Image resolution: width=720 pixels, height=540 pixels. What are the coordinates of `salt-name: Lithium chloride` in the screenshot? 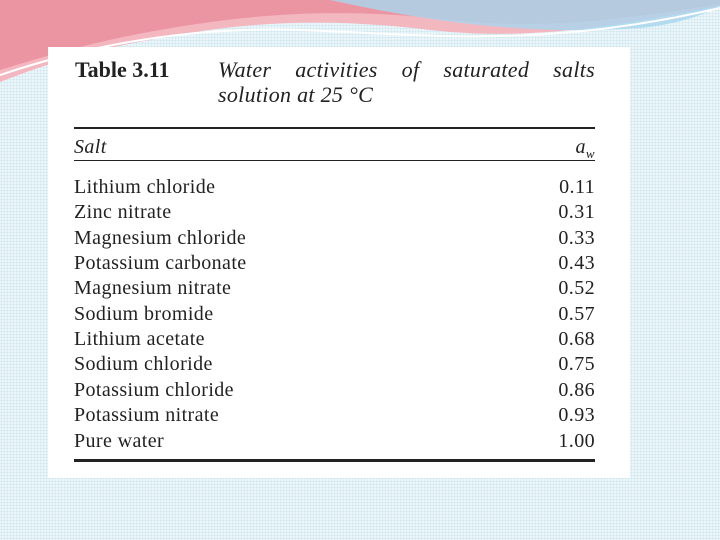 It's located at (145, 187).